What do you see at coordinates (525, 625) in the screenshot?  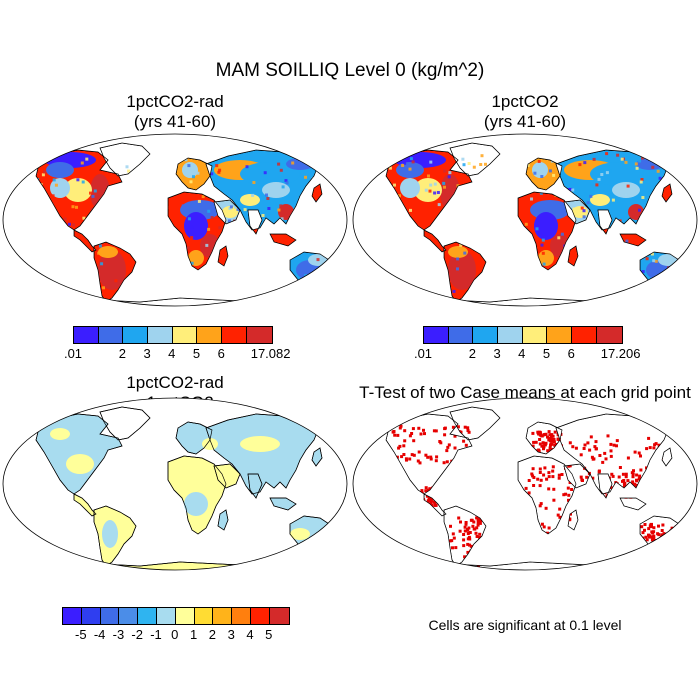 I see `significance-note: Cells are significant at 0.1 level` at bounding box center [525, 625].